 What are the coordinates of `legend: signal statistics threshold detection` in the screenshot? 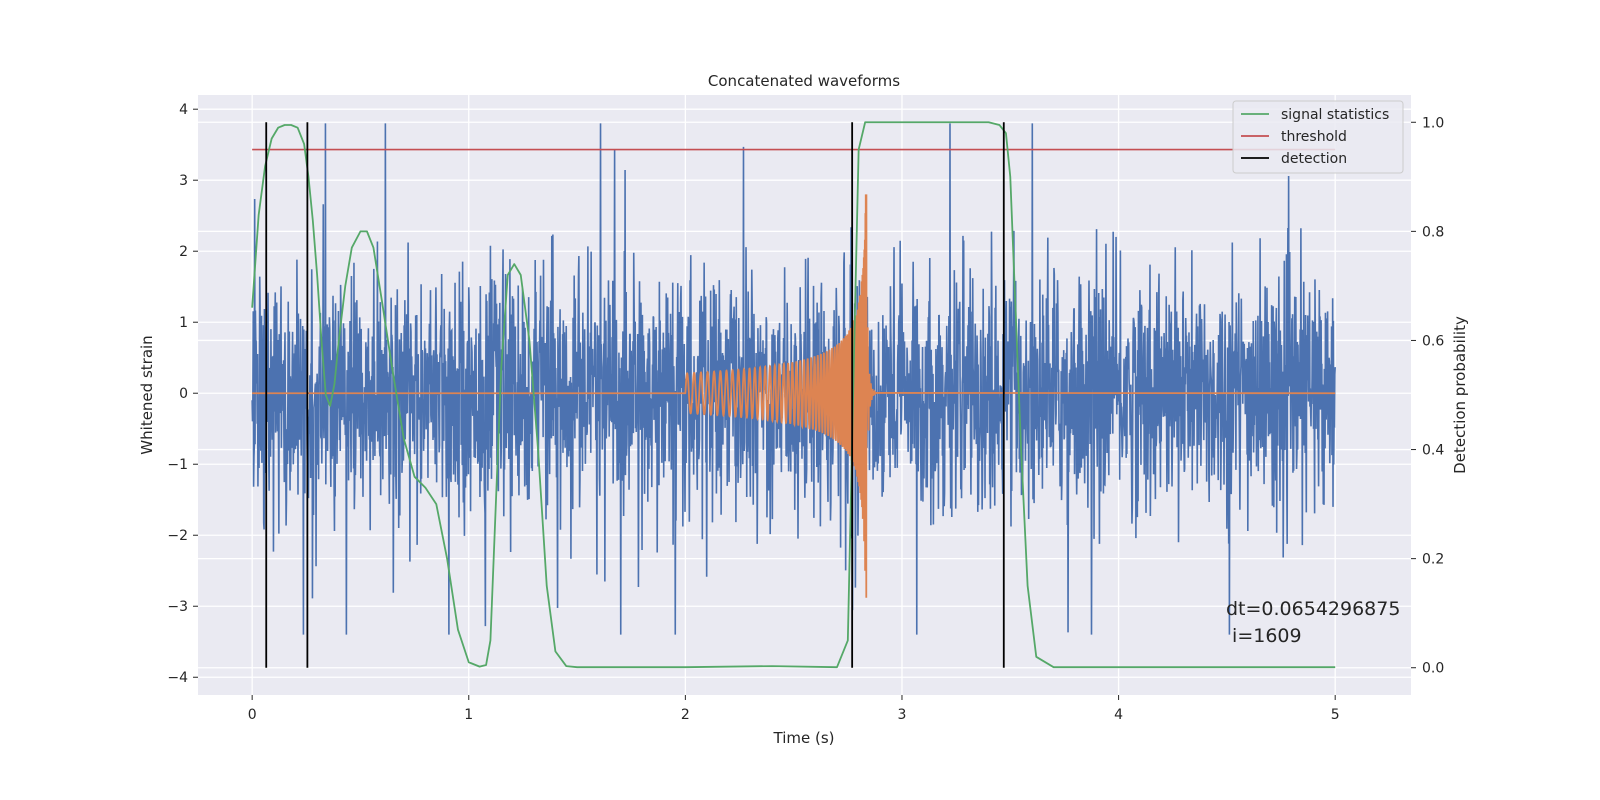 It's located at (1318, 137).